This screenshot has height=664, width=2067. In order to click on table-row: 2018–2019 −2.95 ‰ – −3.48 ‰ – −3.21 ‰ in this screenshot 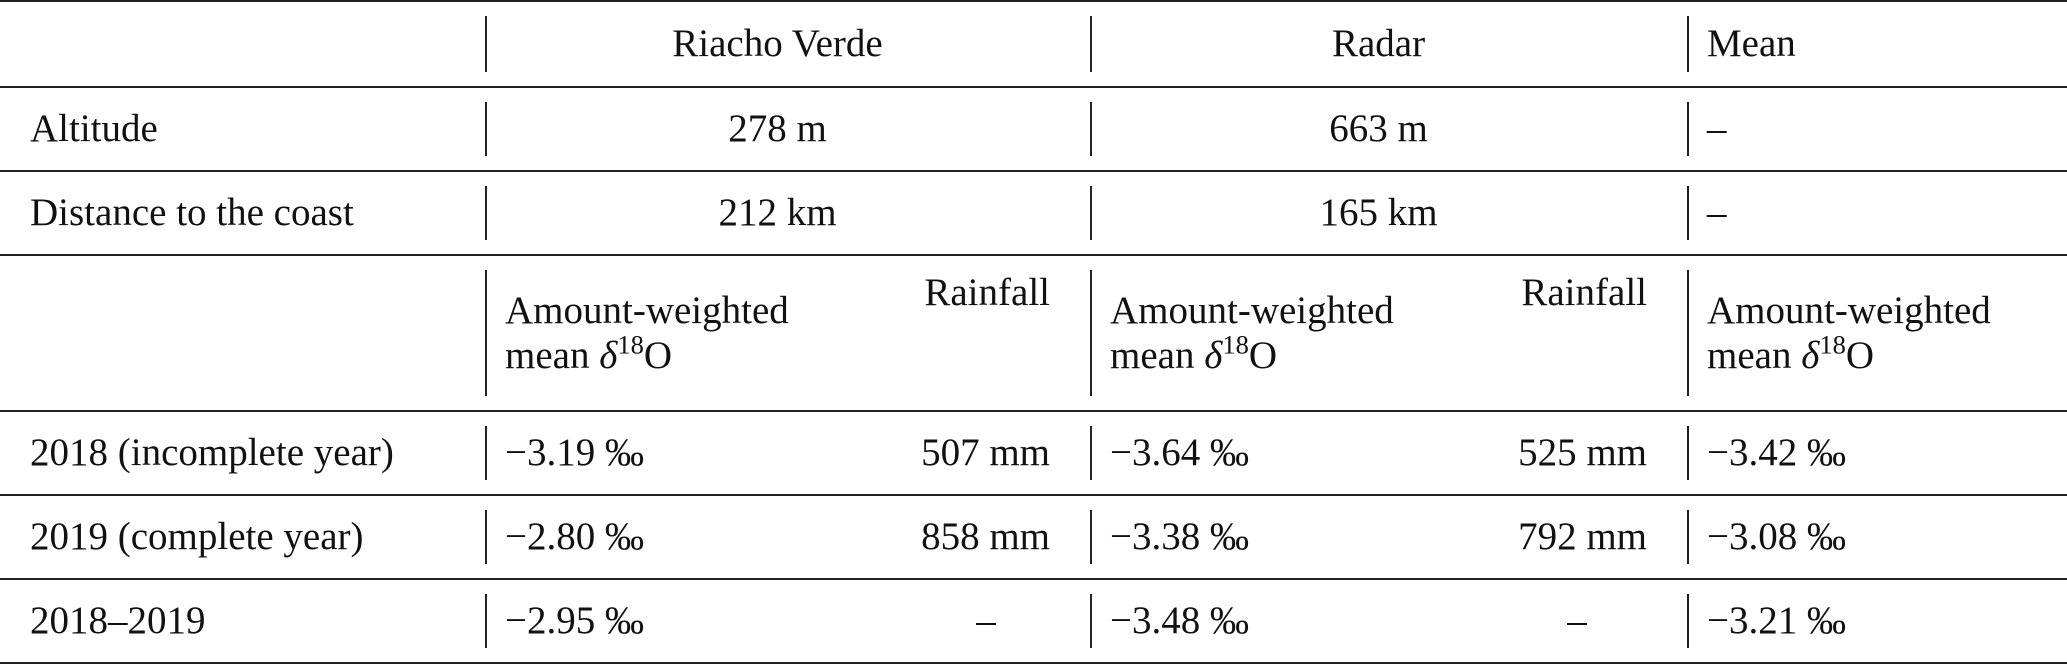, I will do `click(1033, 621)`.